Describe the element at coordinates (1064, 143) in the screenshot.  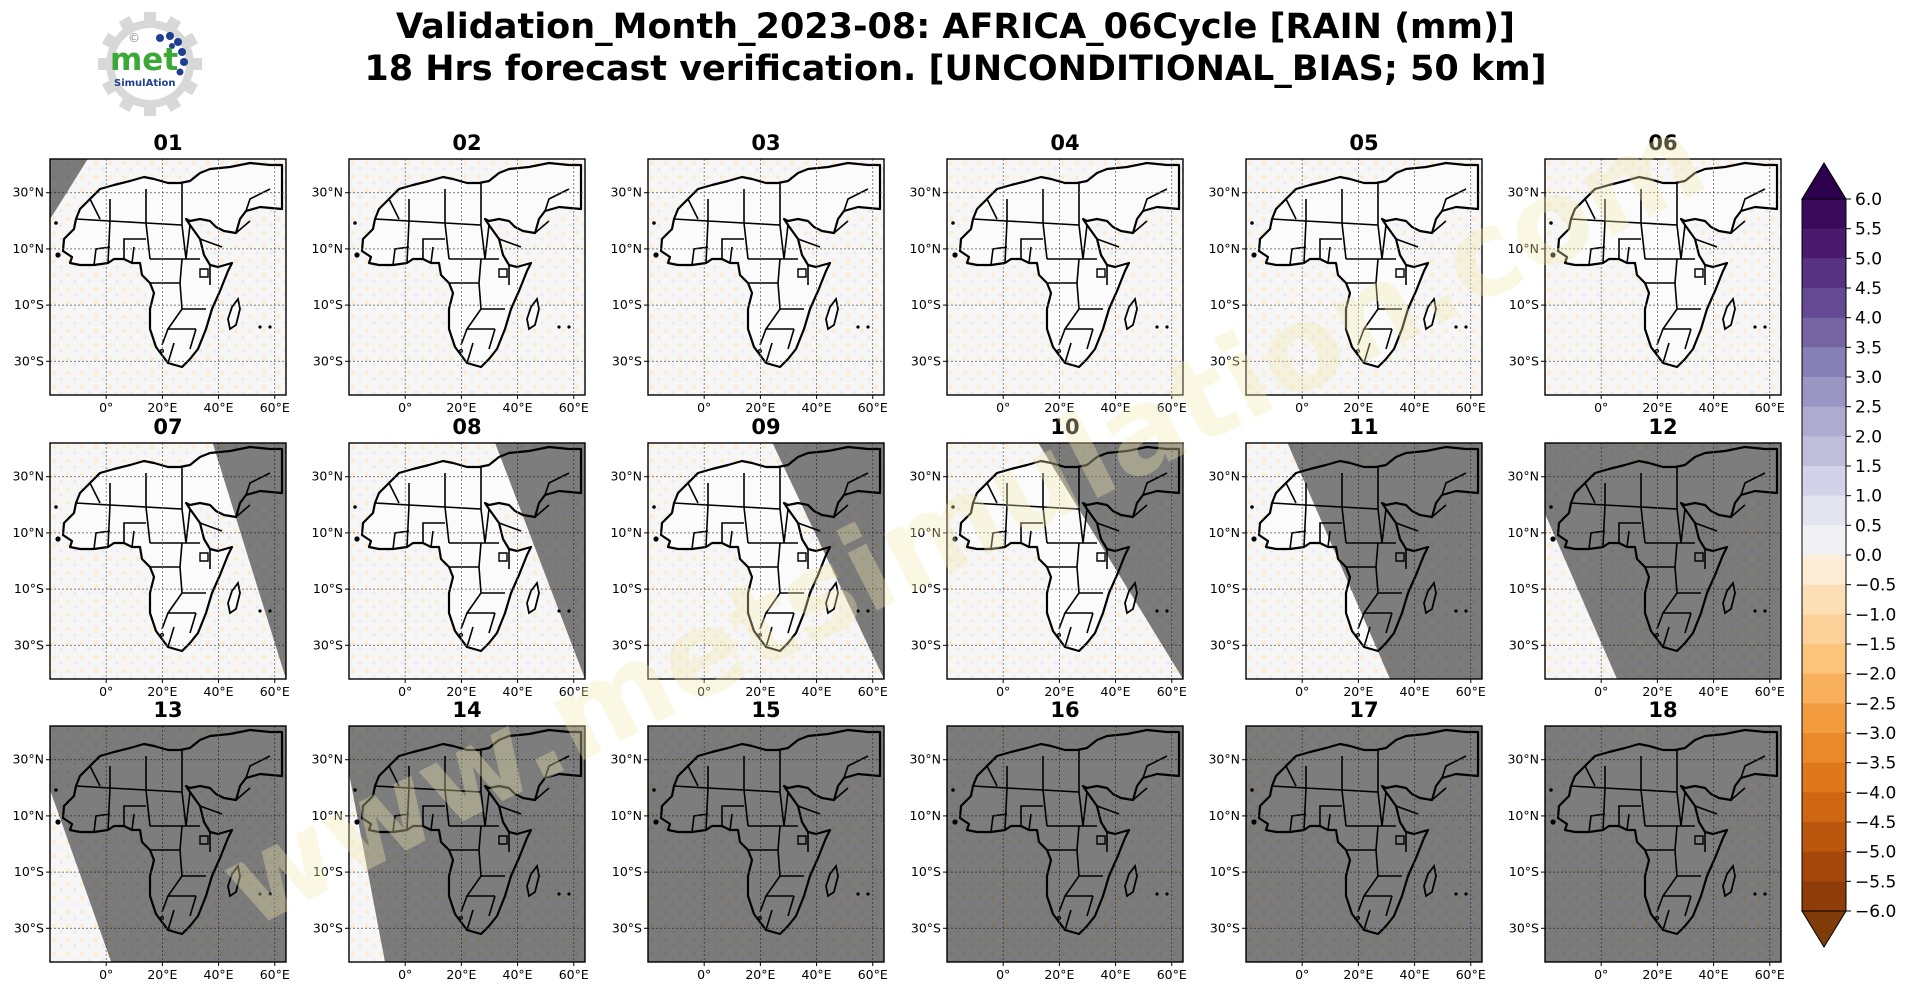
I see `panel-title: 04` at that location.